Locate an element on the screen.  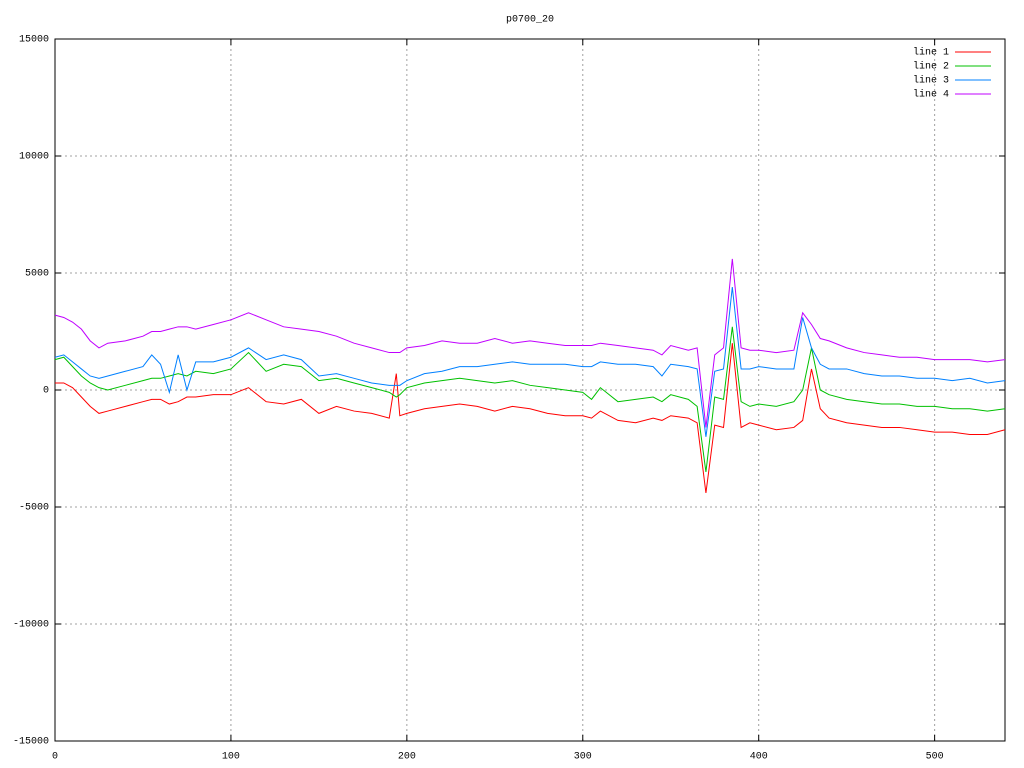
x-tick-label: 200 is located at coordinates (407, 757).